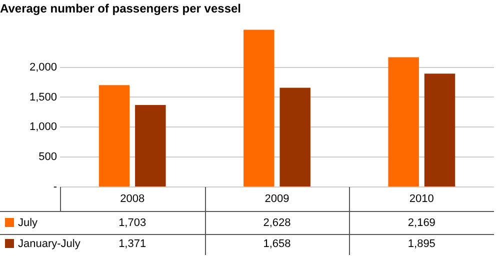  Describe the element at coordinates (43, 127) in the screenshot. I see `y-tick-label: 1,000` at that location.